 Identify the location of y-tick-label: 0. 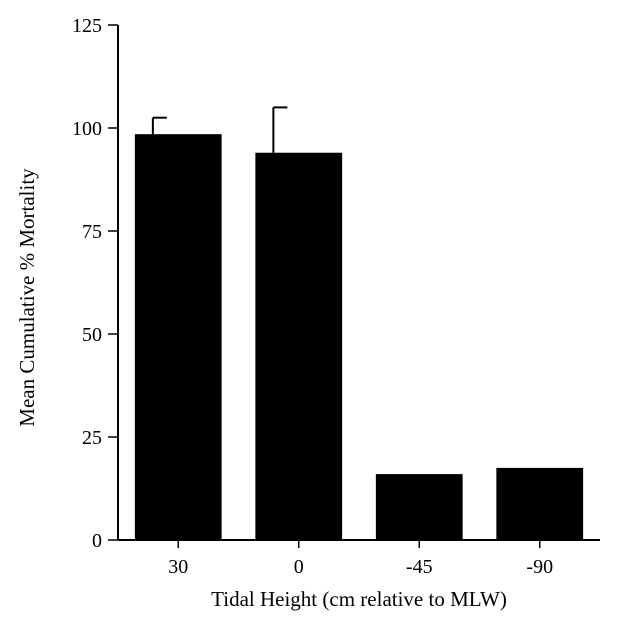
(97, 541).